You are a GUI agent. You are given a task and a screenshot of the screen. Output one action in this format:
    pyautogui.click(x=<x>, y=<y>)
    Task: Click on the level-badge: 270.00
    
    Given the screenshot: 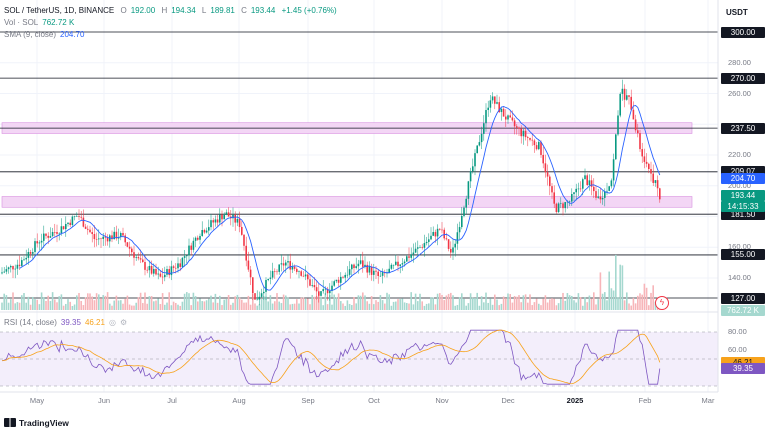 What is the action you would take?
    pyautogui.click(x=743, y=78)
    